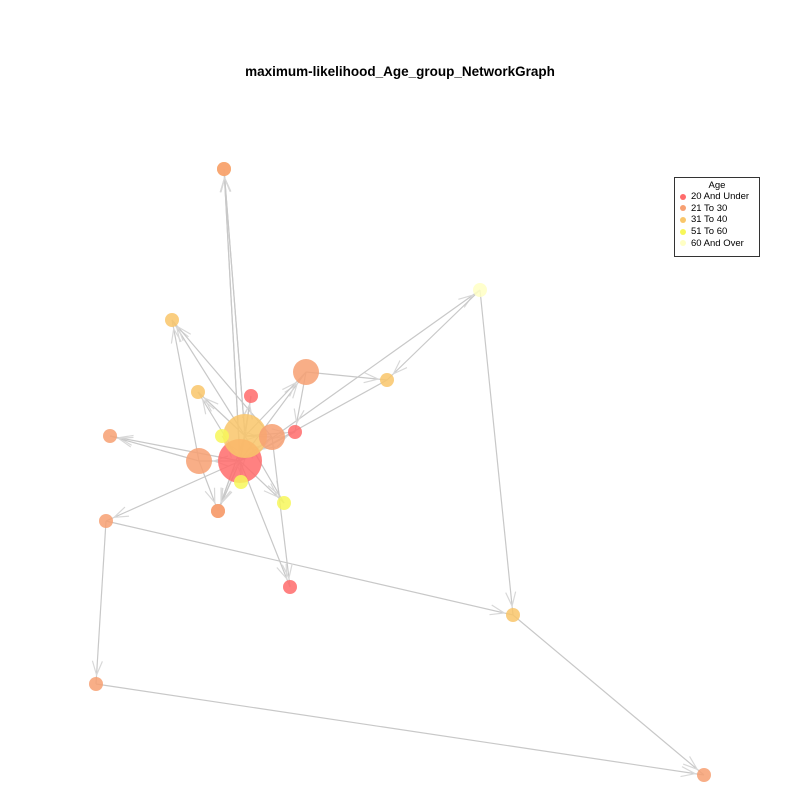 The width and height of the screenshot is (800, 800). I want to click on legend-label: 31 To 40, so click(709, 220).